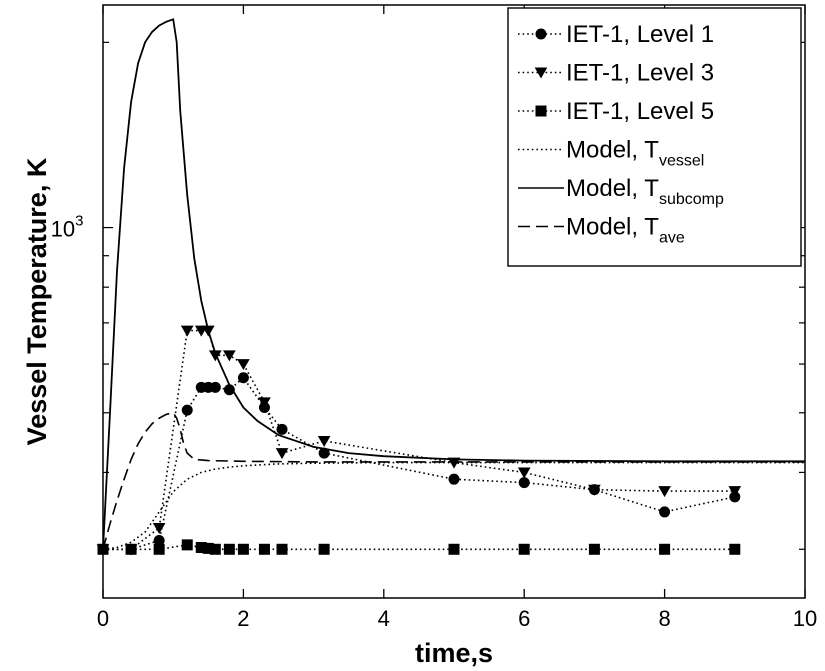 This screenshot has width=825, height=671. I want to click on y-tick-label-base: 10, so click(63, 229).